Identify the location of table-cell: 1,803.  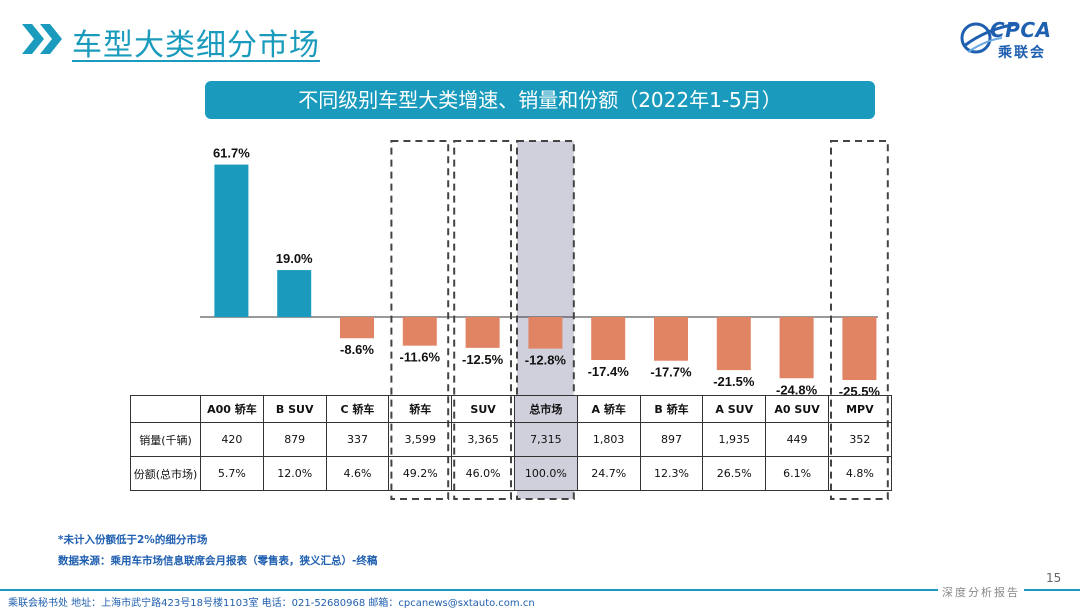
(608, 439).